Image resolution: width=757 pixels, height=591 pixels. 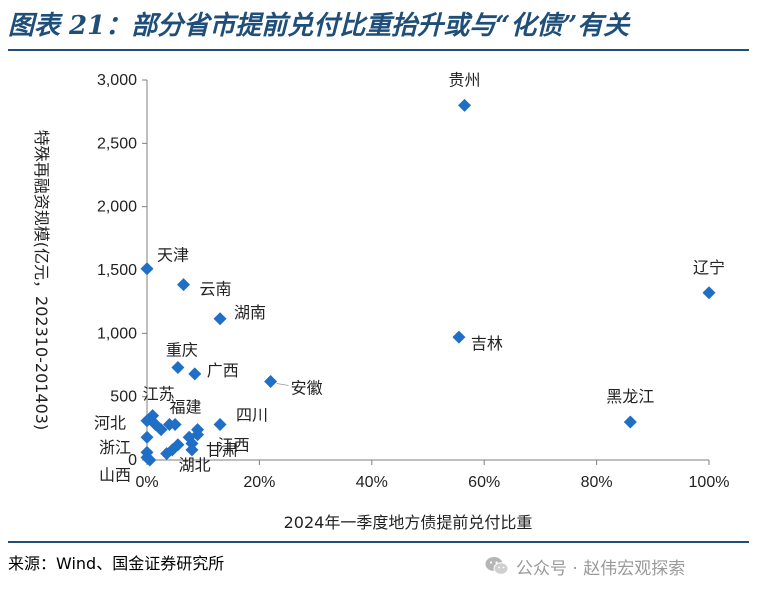 I want to click on point-label: 重庆, so click(x=182, y=350).